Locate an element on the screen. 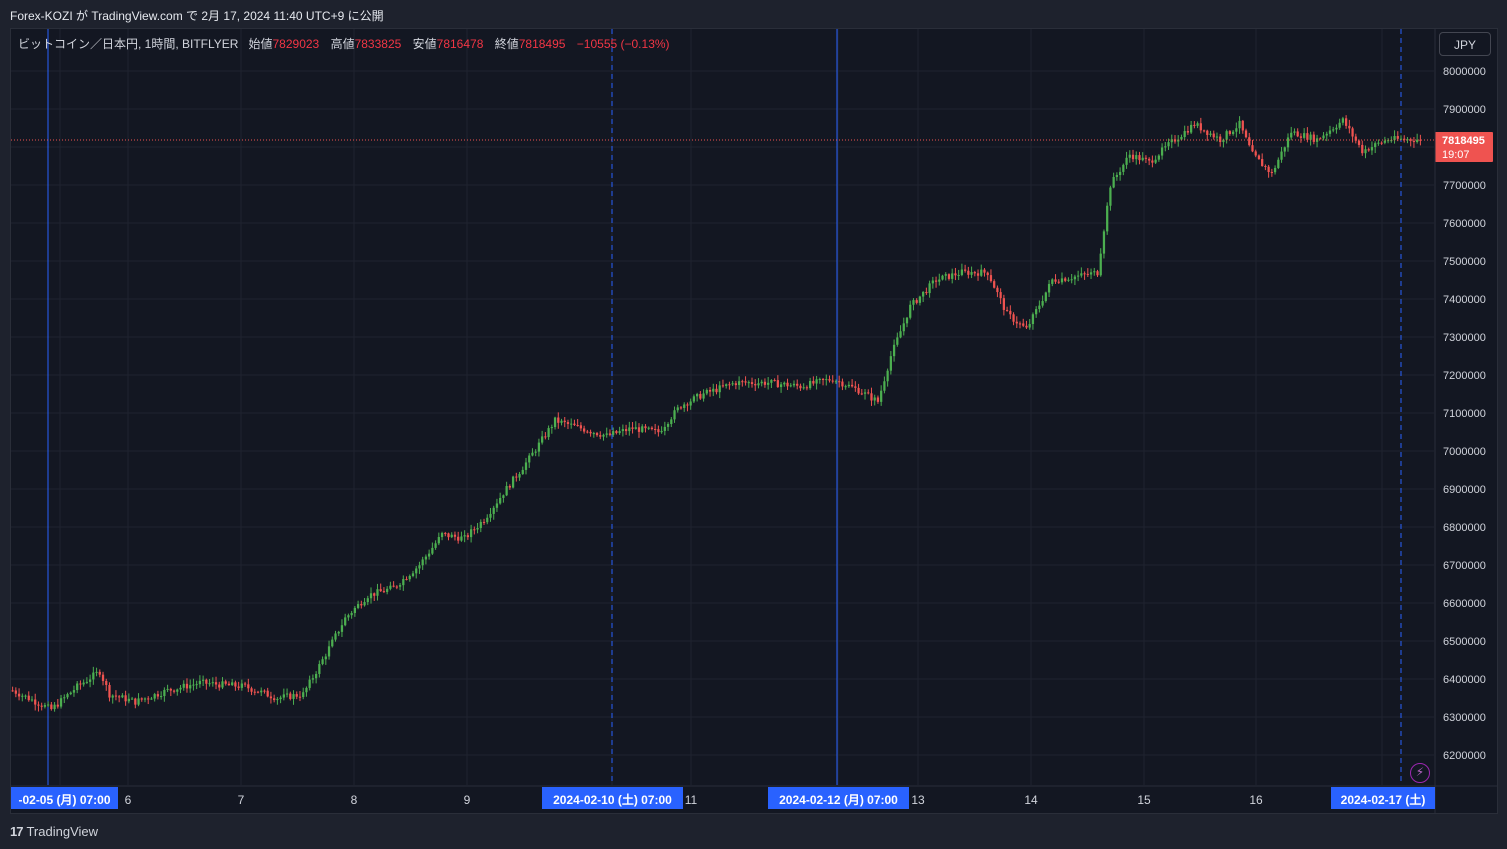 This screenshot has width=1507, height=849. tradingview-logo: 17 TradingView is located at coordinates (54, 831).